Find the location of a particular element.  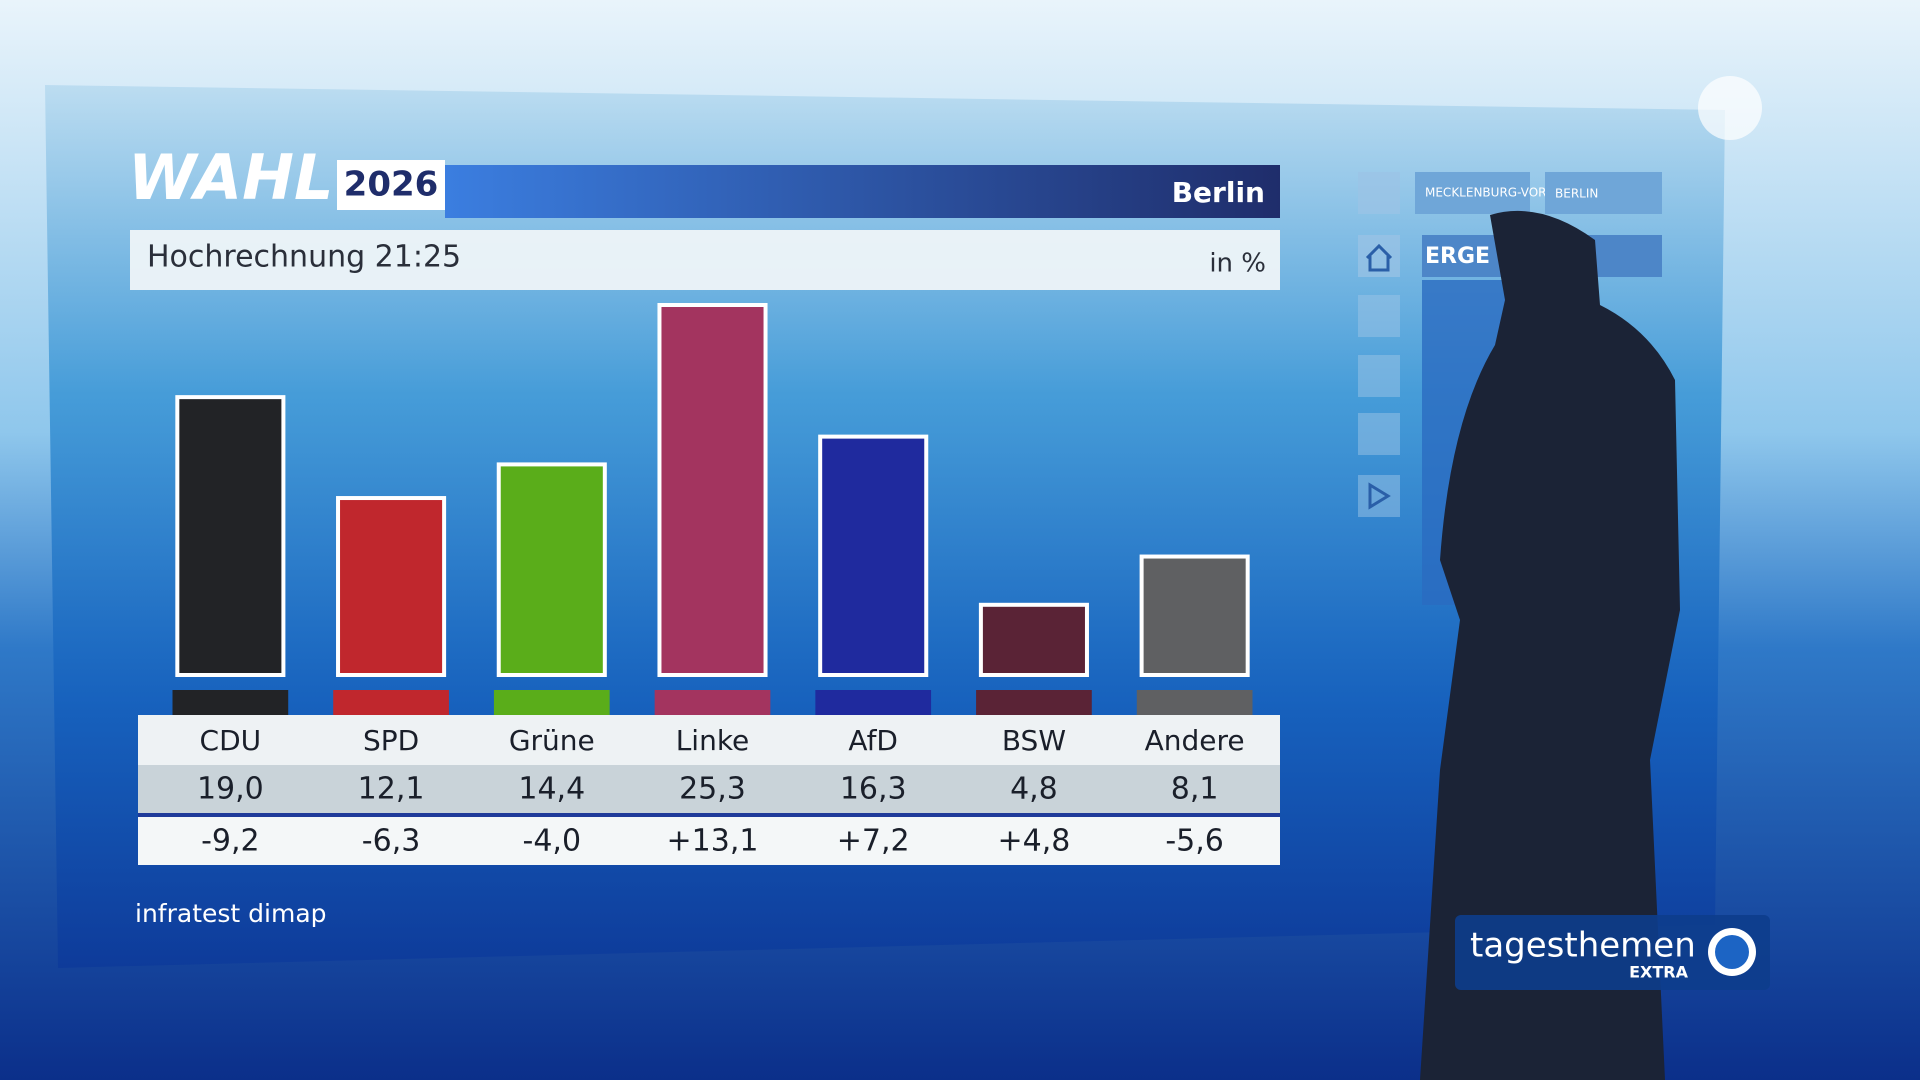

value-label: 25,3 is located at coordinates (712, 789).